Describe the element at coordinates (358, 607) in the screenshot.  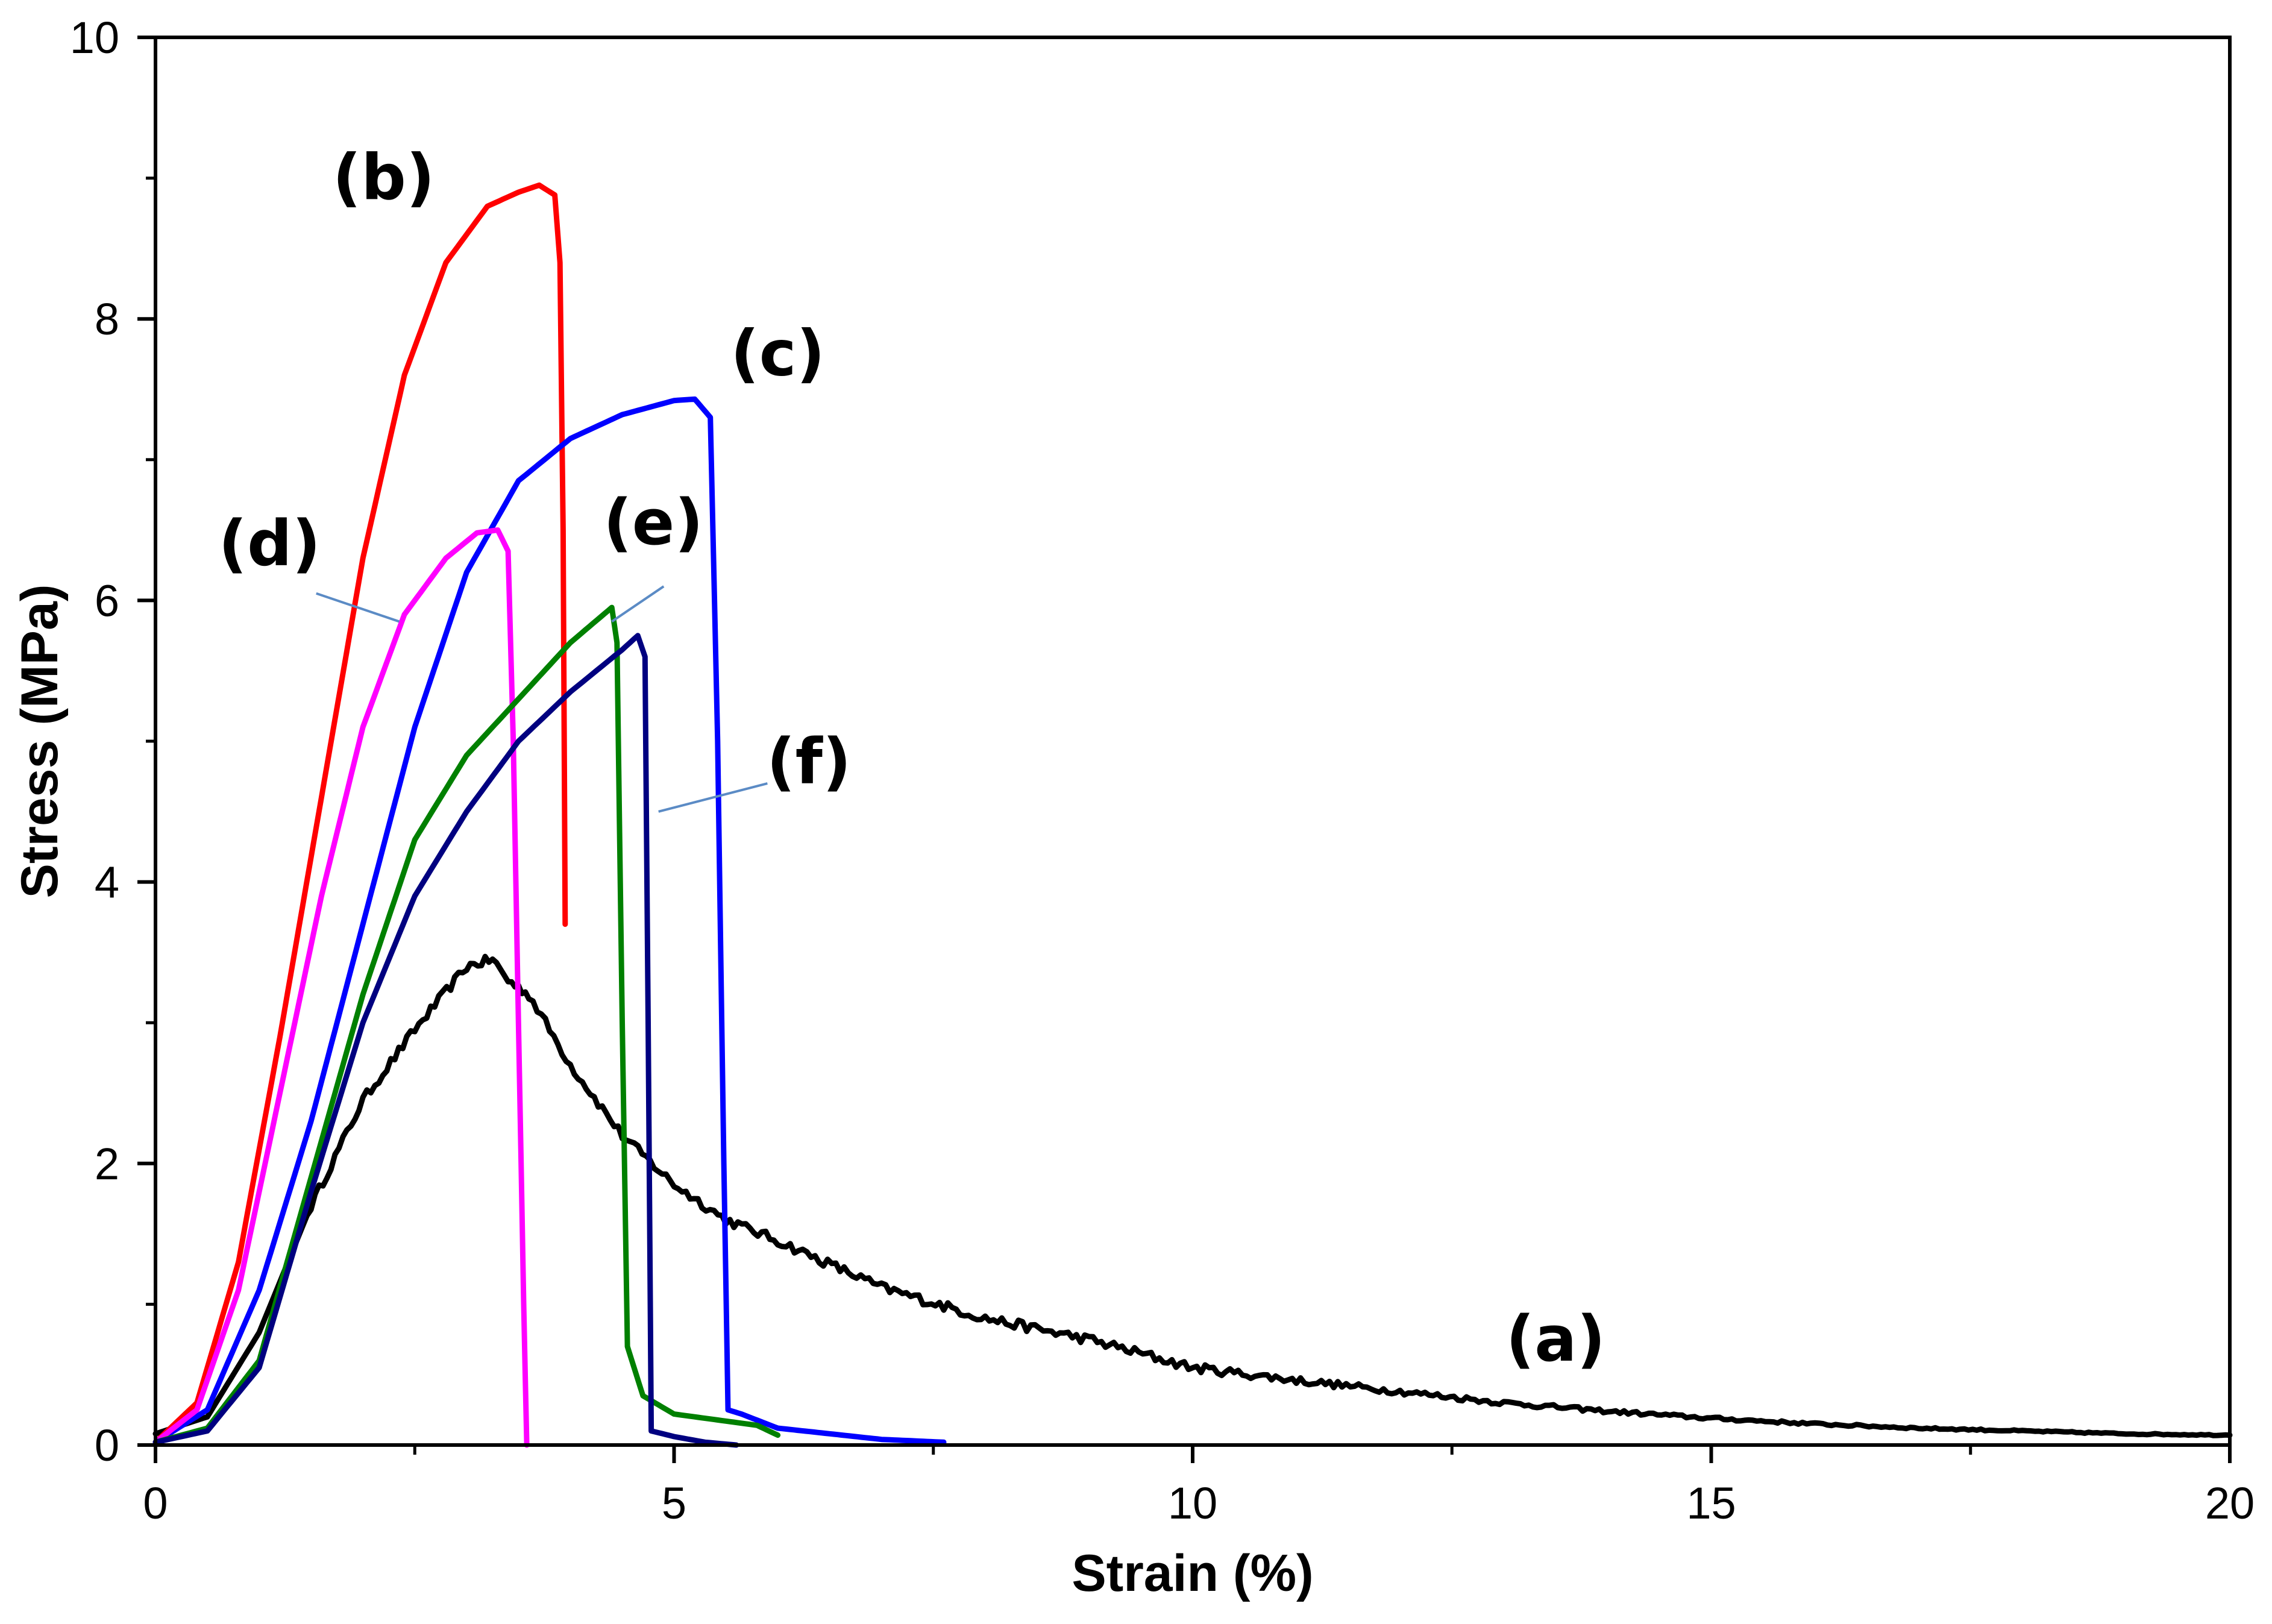
I see `leader-line-d` at that location.